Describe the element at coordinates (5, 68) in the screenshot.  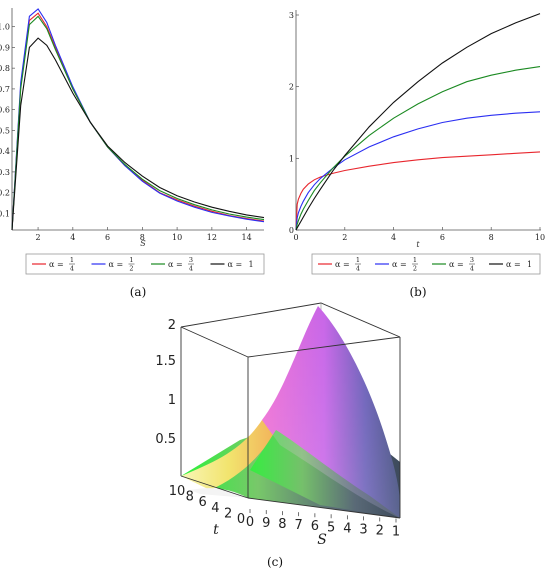
I see `y-tick-label: 0.8` at that location.